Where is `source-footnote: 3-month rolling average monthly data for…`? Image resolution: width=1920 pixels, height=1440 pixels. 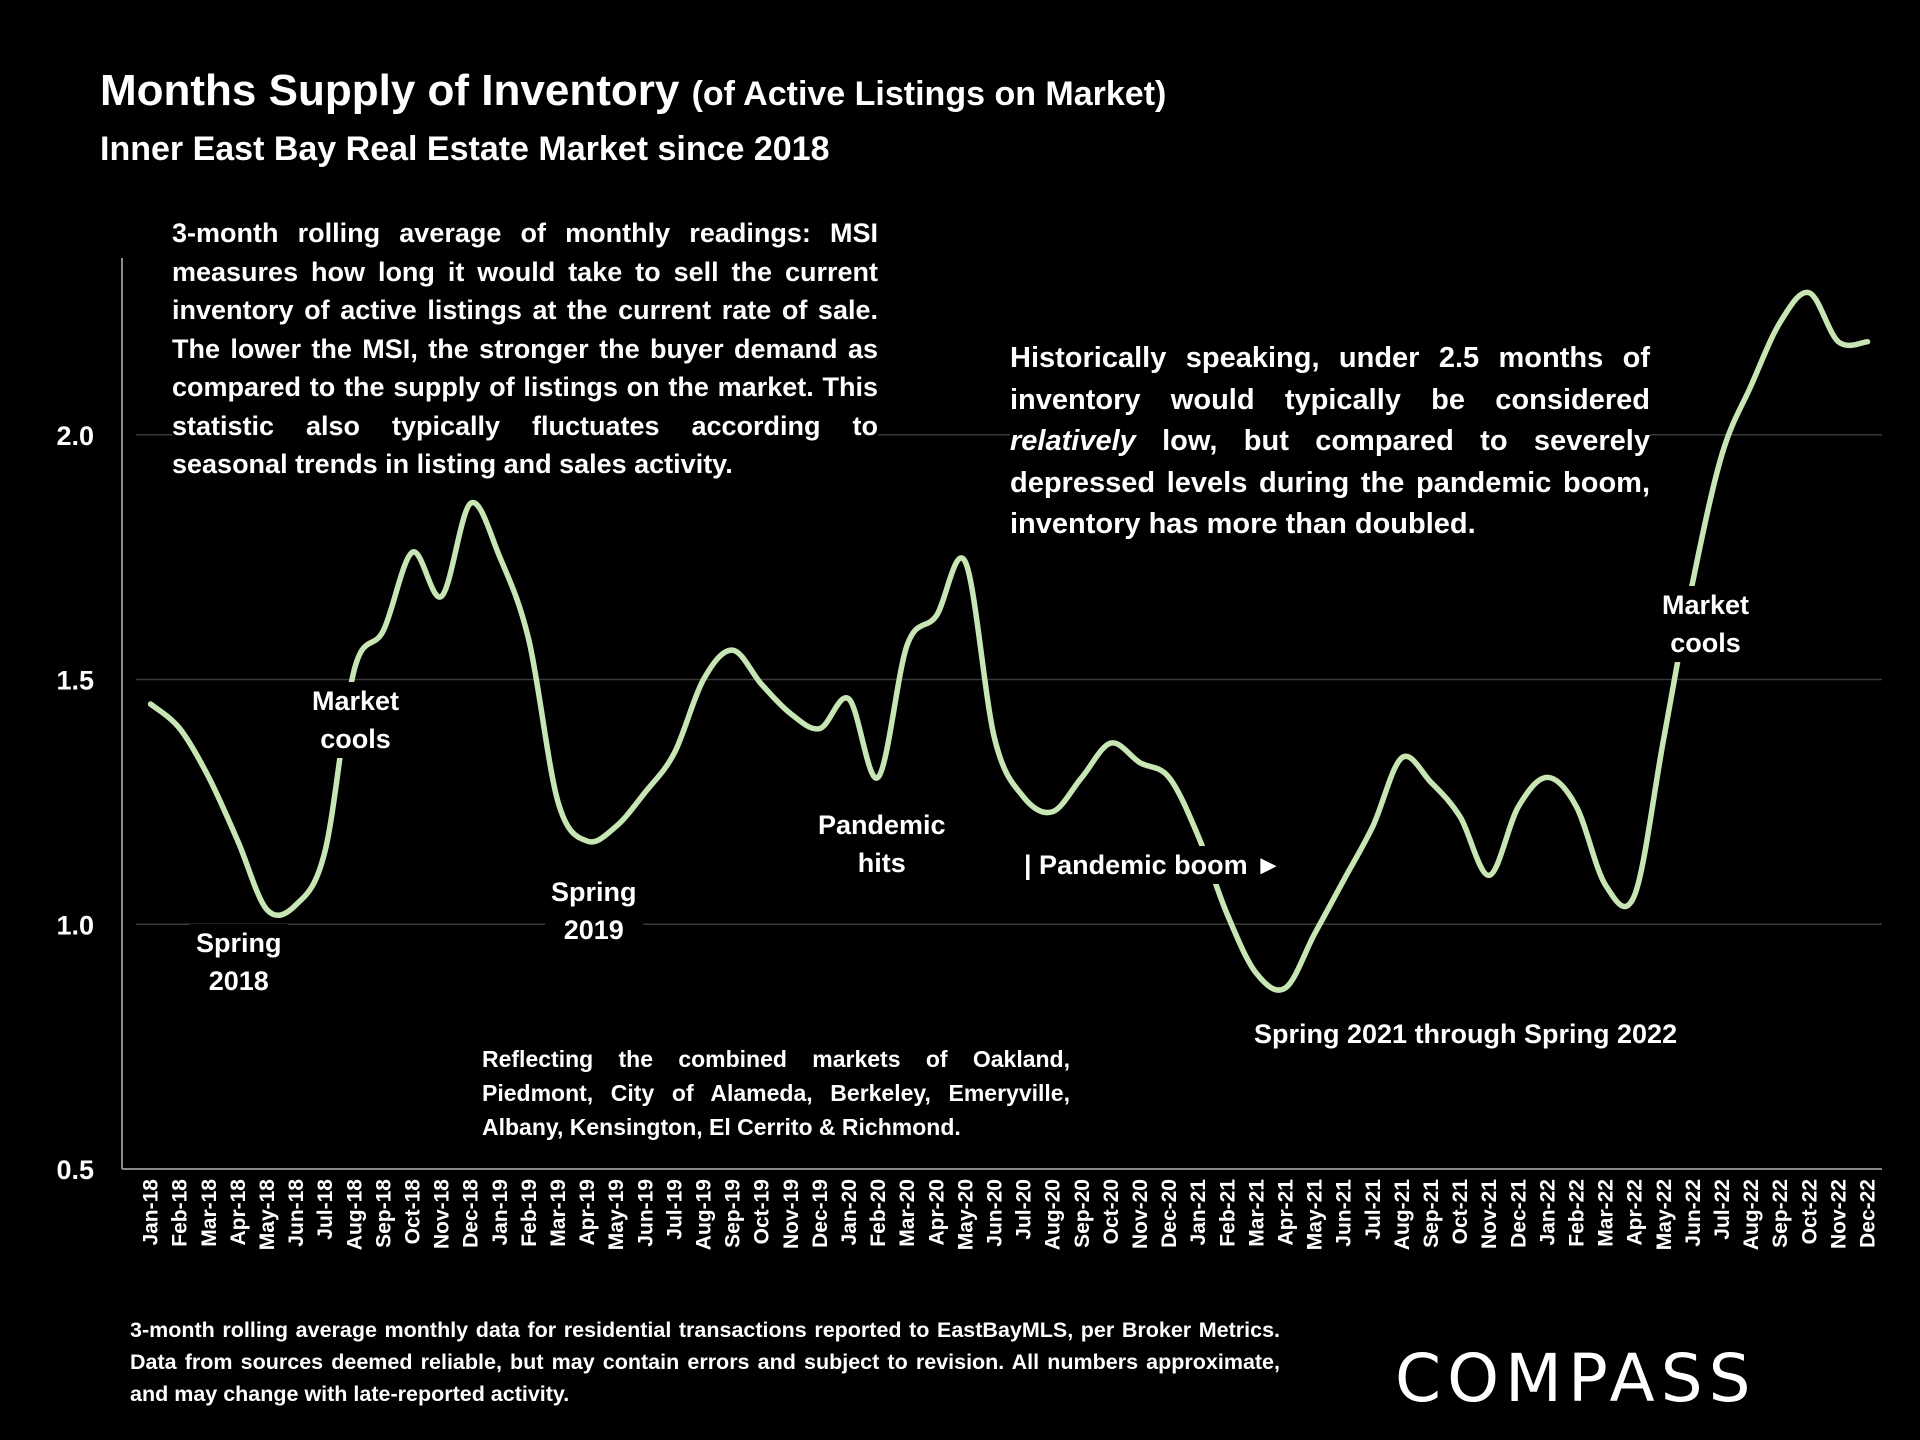
source-footnote: 3-month rolling average monthly data for… is located at coordinates (705, 1362).